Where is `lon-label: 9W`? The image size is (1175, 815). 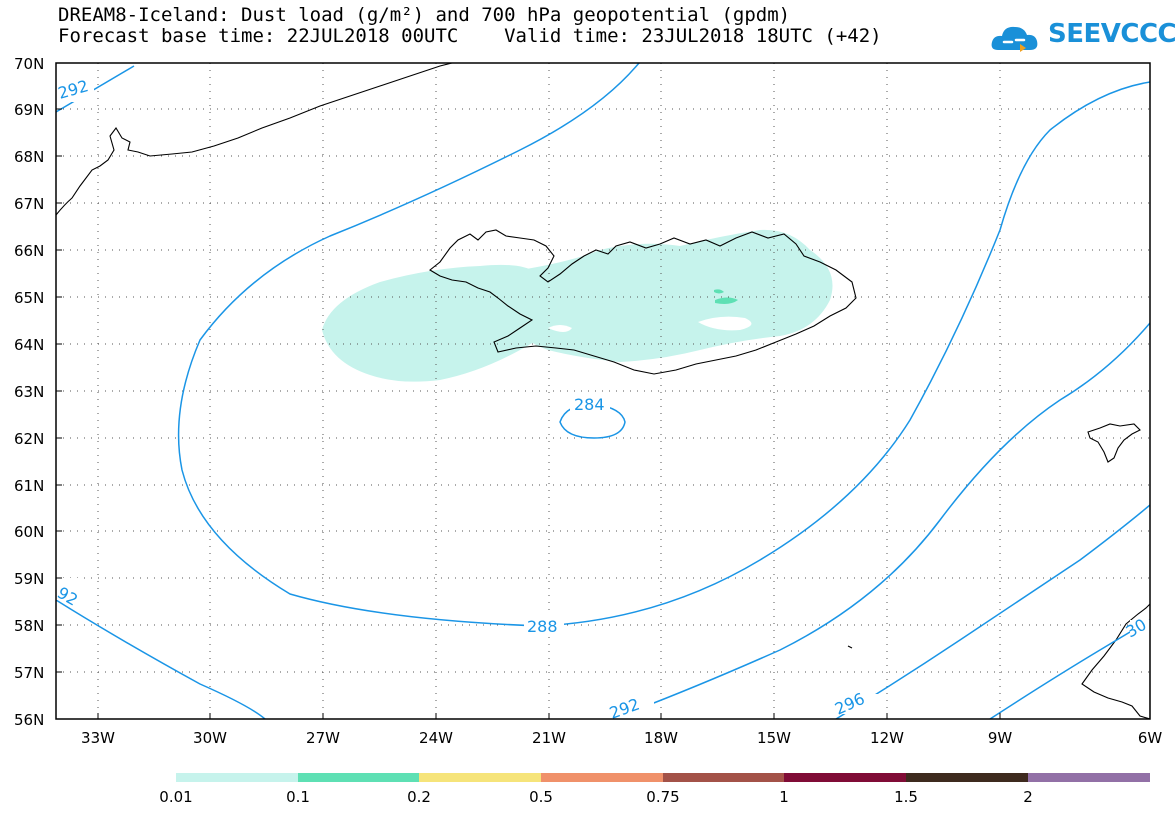
lon-label: 9W is located at coordinates (1000, 738).